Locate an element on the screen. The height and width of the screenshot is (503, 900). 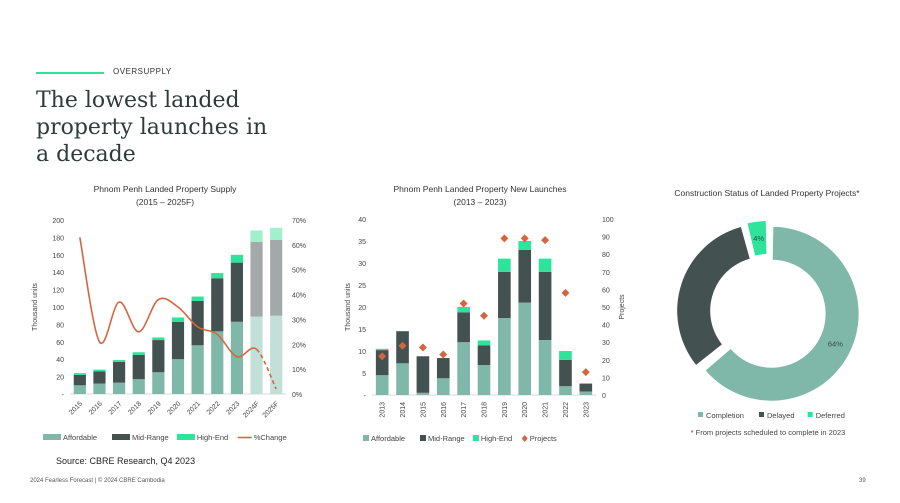
y2-tick-label: 0 is located at coordinates (604, 396).